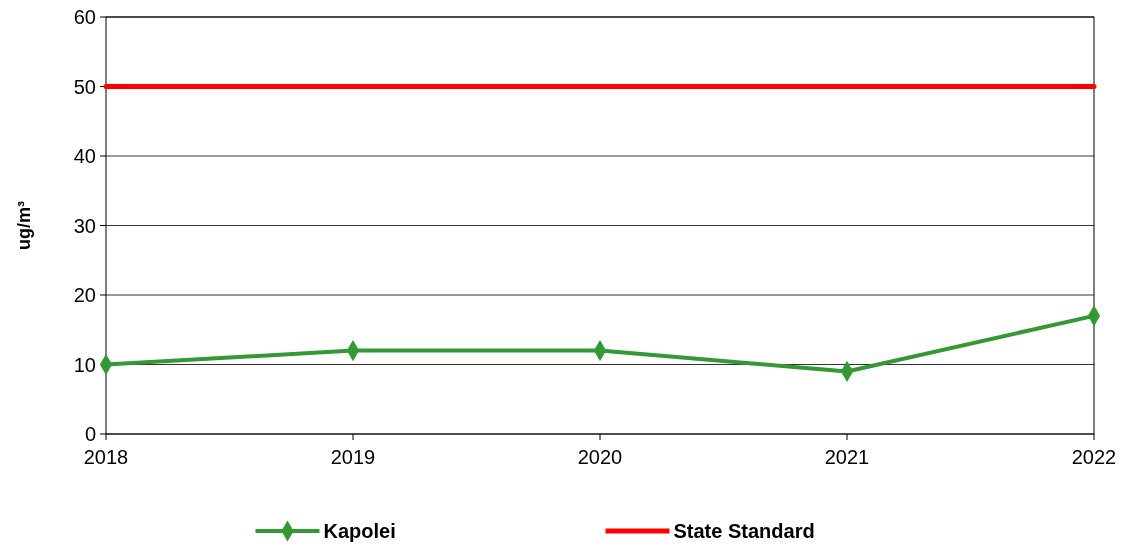 The width and height of the screenshot is (1131, 548). What do you see at coordinates (84, 17) in the screenshot?
I see `y-tick-label: 60` at bounding box center [84, 17].